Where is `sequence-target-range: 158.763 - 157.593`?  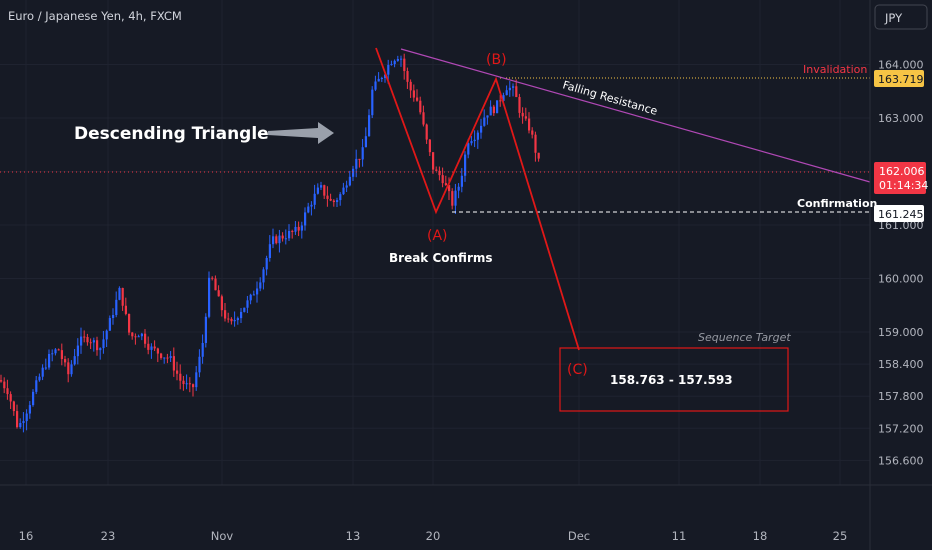 sequence-target-range: 158.763 - 157.593 is located at coordinates (671, 380).